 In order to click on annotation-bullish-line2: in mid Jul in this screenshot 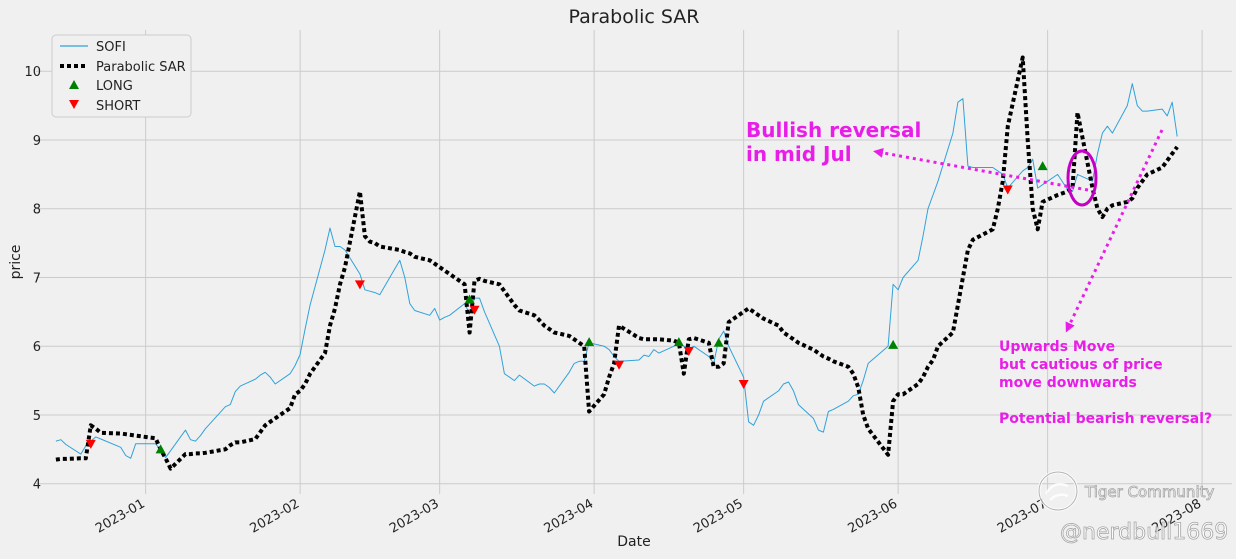, I will do `click(799, 154)`.